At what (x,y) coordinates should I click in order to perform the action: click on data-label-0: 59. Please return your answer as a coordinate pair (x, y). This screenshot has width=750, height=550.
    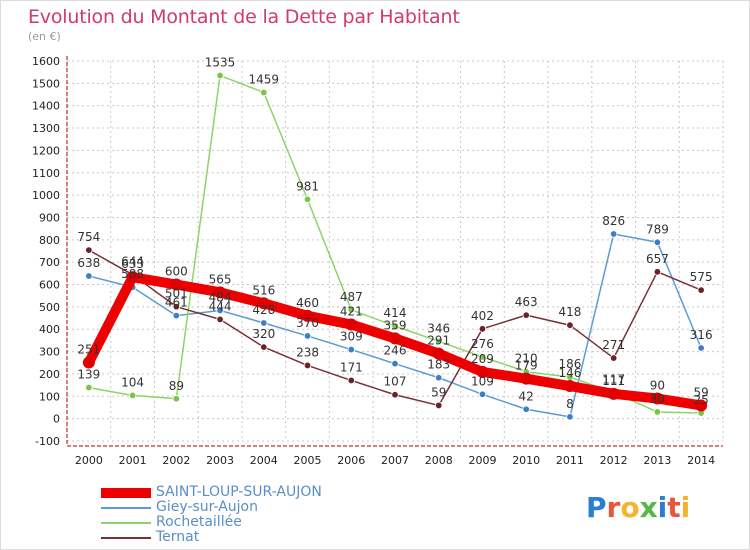
    Looking at the image, I should click on (700, 392).